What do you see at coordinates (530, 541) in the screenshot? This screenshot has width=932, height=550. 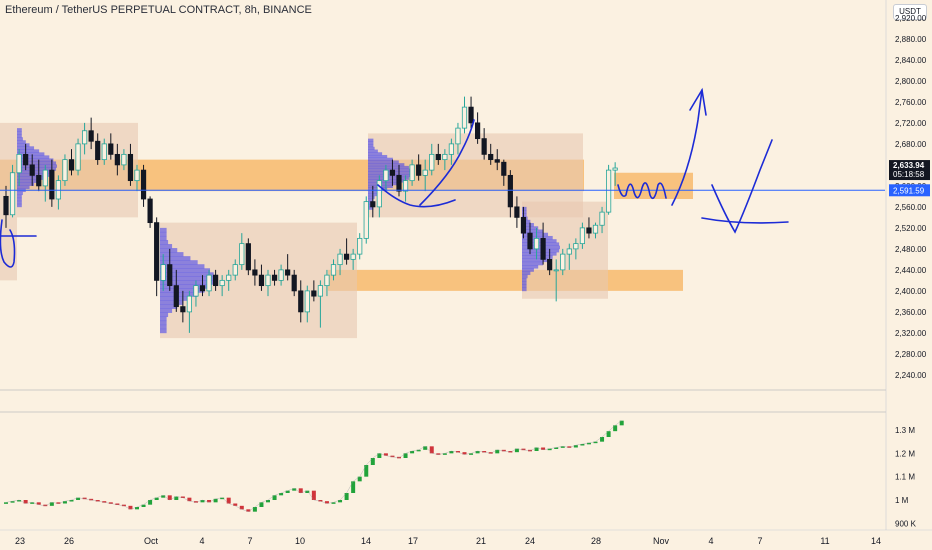 I see `time-tick-label: 24` at bounding box center [530, 541].